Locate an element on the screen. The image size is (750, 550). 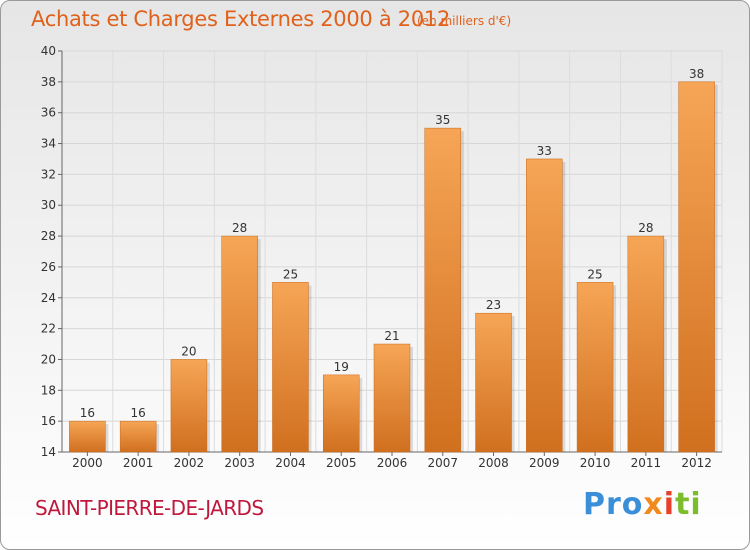
y-tick-label: 34 is located at coordinates (48, 144).